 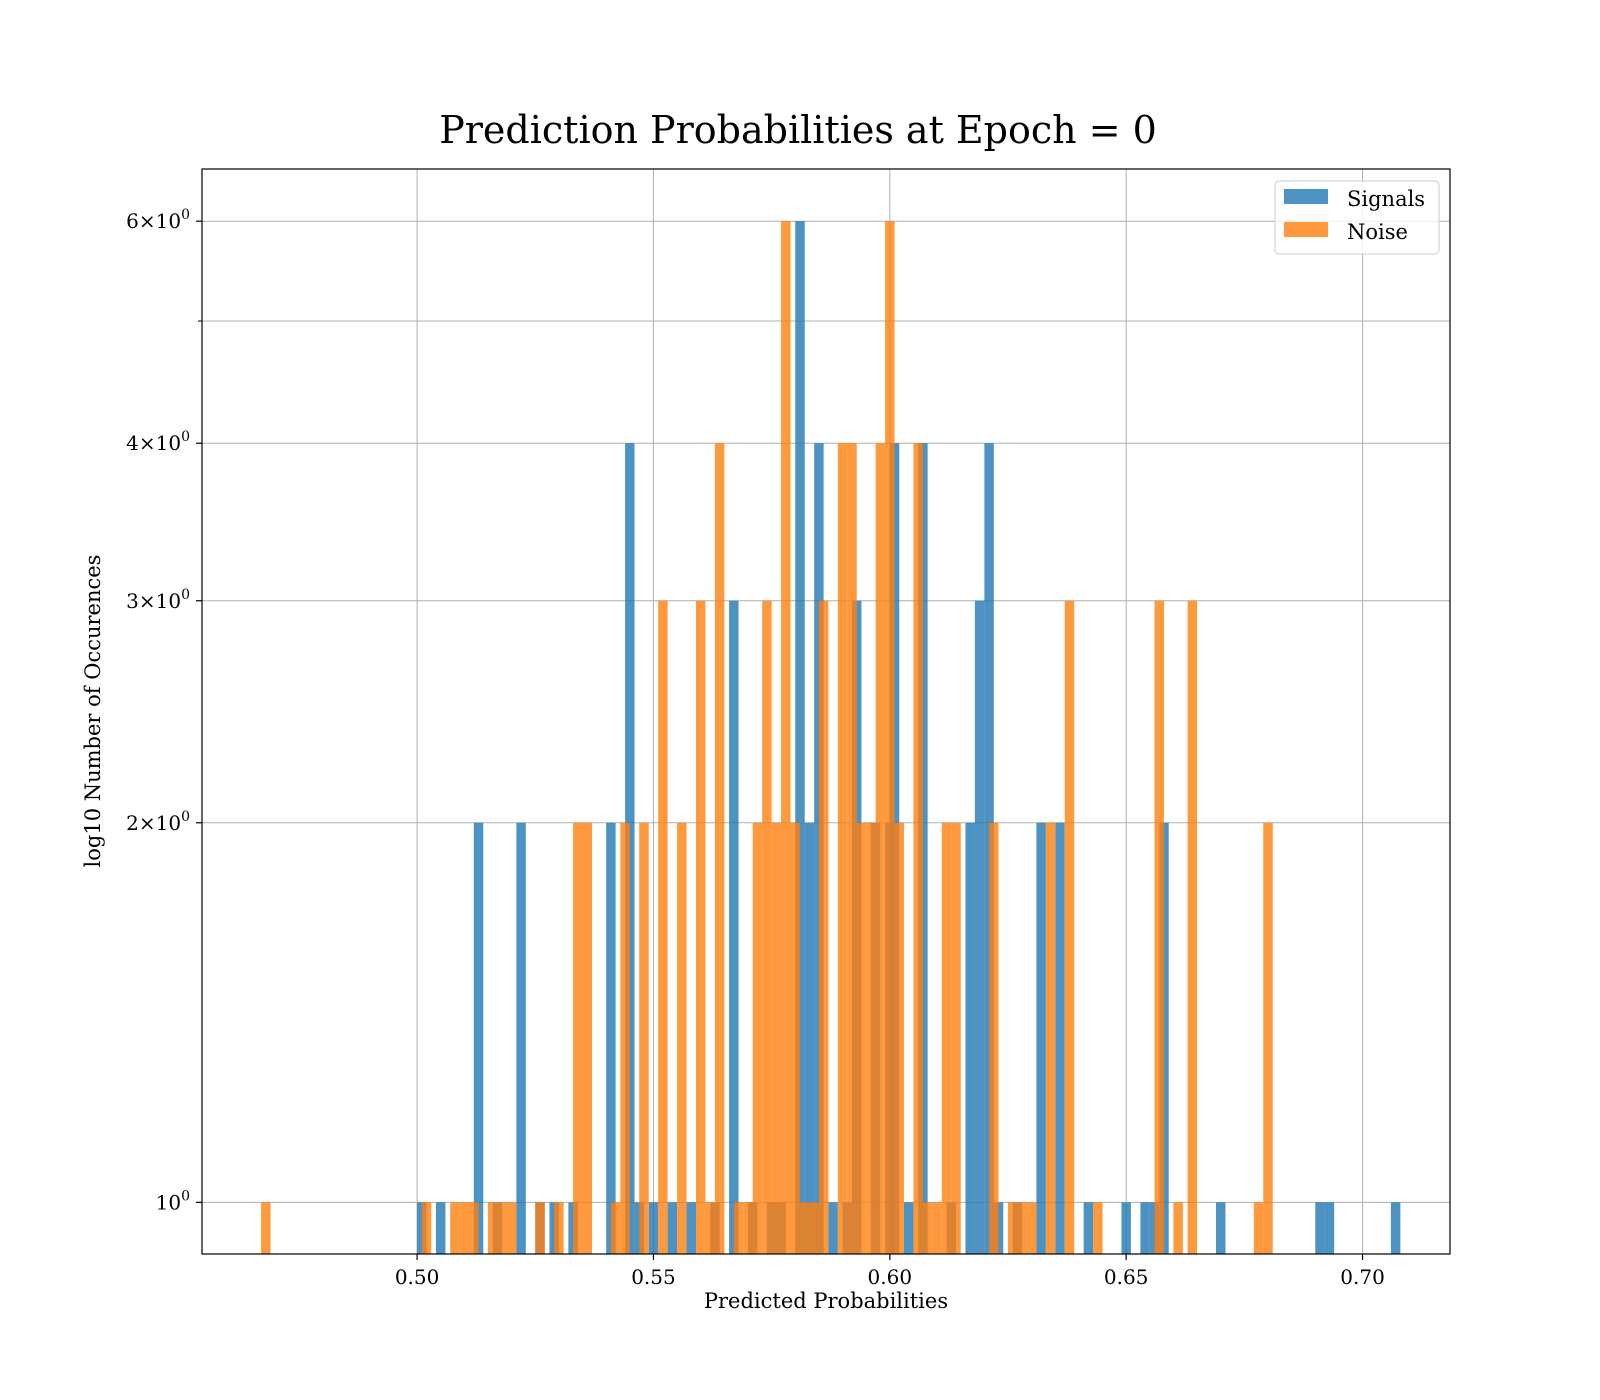 I want to click on x-tick-label: 0.55, so click(x=653, y=1277).